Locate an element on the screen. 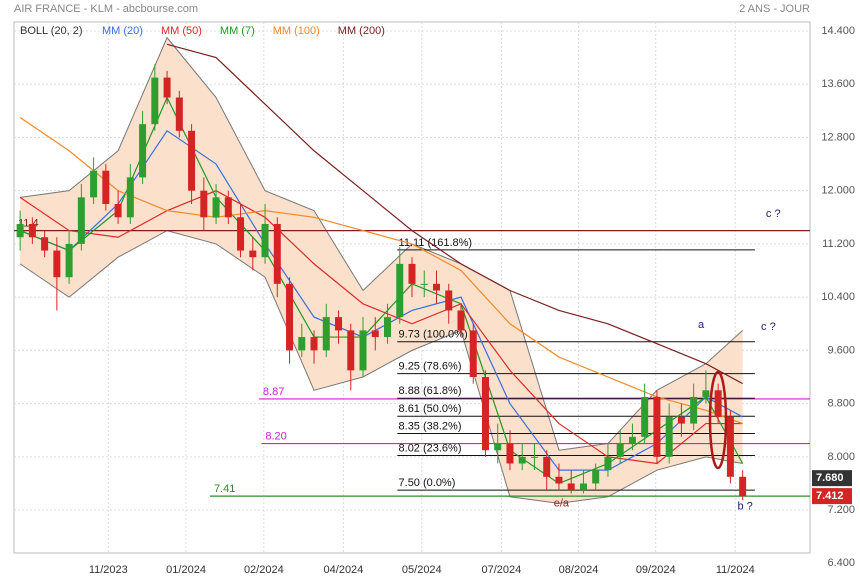 The image size is (860, 585). fib-label: 9.25 (78.6%) is located at coordinates (430, 367).